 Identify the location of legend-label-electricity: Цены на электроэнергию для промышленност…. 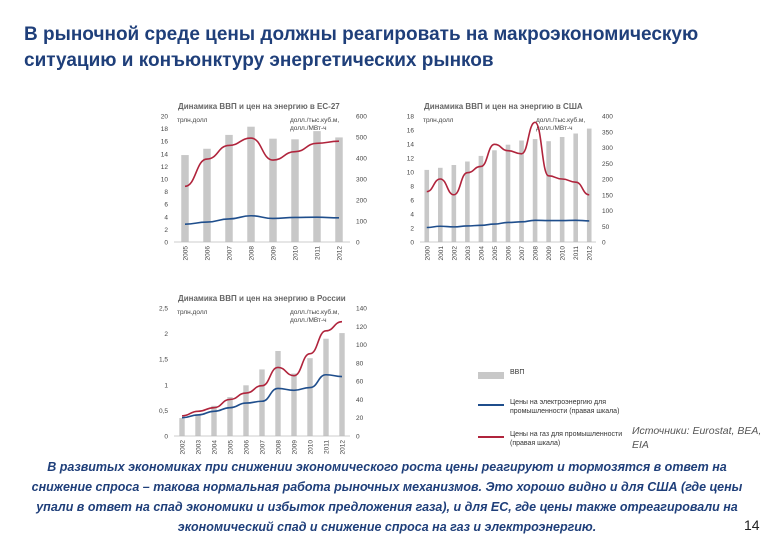
(565, 407).